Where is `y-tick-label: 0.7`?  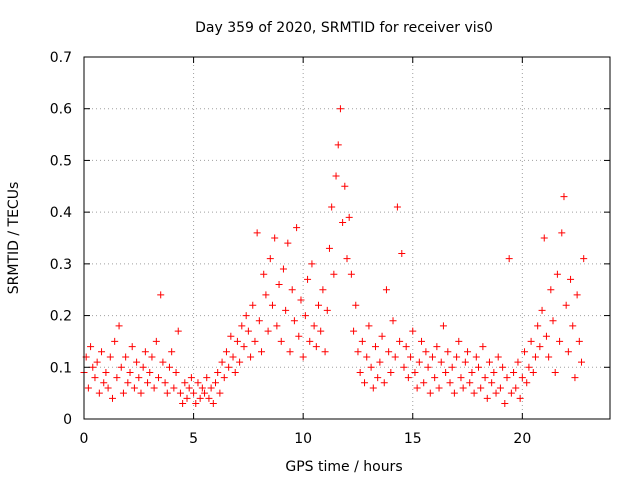 y-tick-label: 0.7 is located at coordinates (61, 58).